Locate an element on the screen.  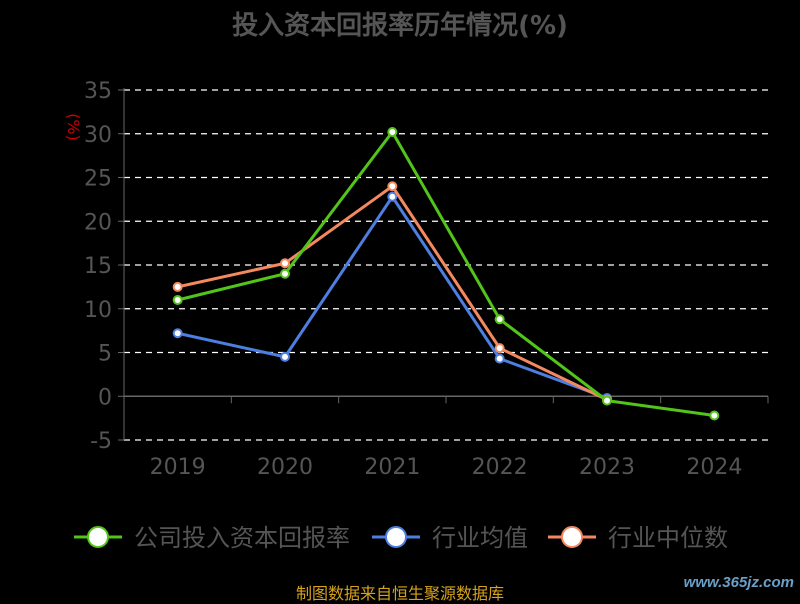
x-tick-label: 2023 is located at coordinates (607, 467).